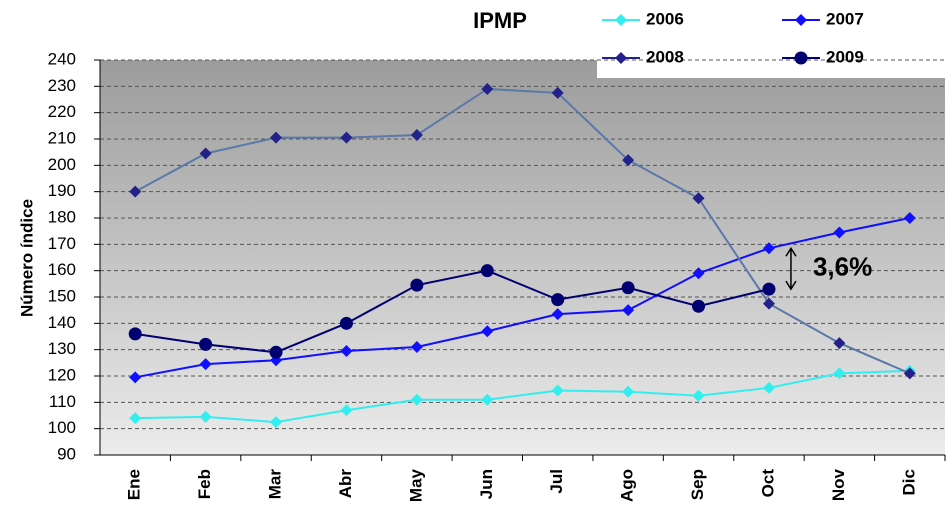 Image resolution: width=951 pixels, height=525 pixels. What do you see at coordinates (62, 295) in the screenshot?
I see `y-tick-label: 150` at bounding box center [62, 295].